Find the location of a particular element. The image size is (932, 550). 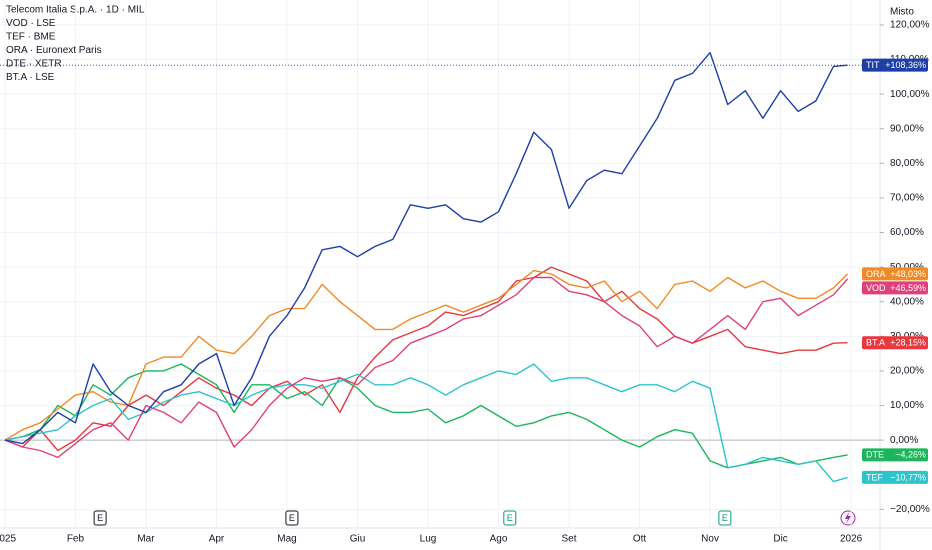

y-tick-label: 120,00% is located at coordinates (910, 25).